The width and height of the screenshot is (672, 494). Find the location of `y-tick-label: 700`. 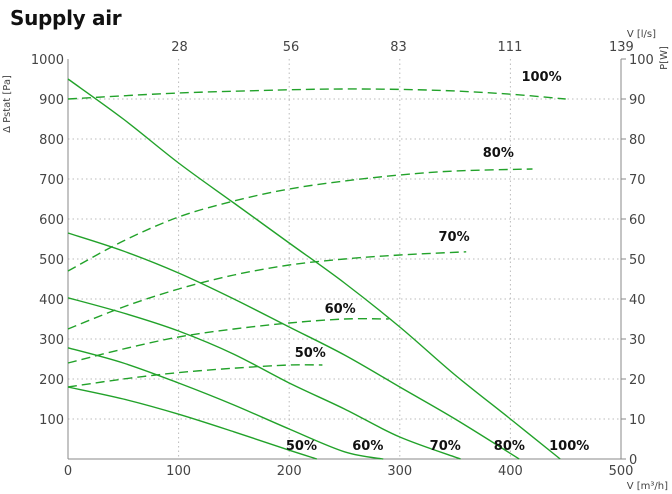

y-tick-label: 700 is located at coordinates (51, 180).